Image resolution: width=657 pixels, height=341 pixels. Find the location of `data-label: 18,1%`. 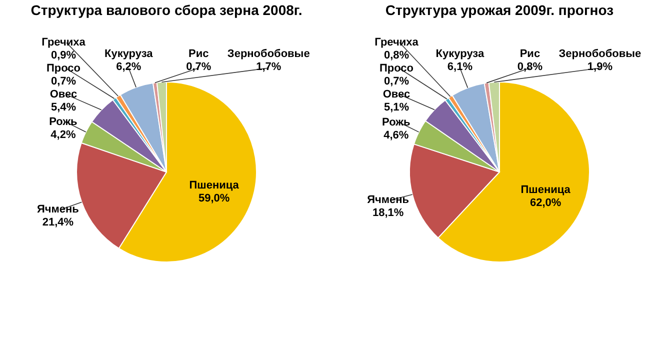

data-label: 18,1% is located at coordinates (388, 212).